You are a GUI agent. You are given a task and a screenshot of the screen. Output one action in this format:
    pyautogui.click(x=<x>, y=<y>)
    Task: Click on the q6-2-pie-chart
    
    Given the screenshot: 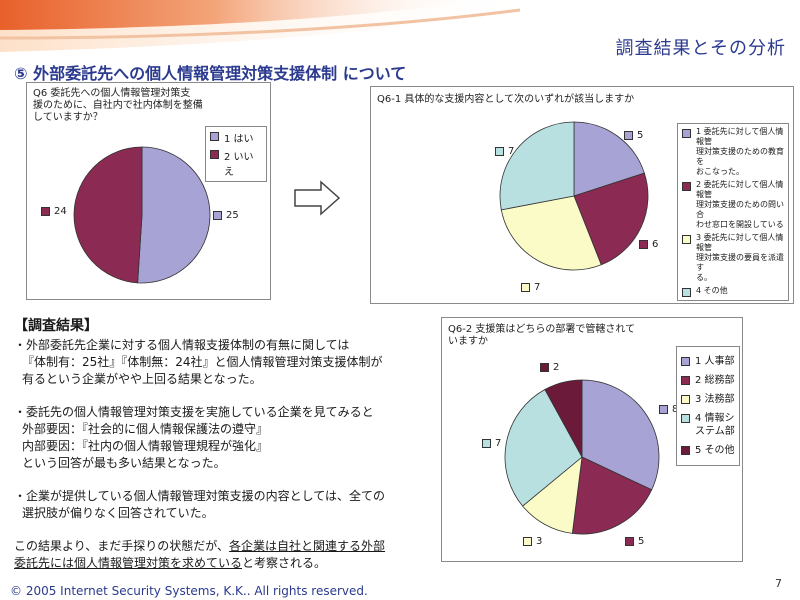 What is the action you would take?
    pyautogui.click(x=582, y=457)
    